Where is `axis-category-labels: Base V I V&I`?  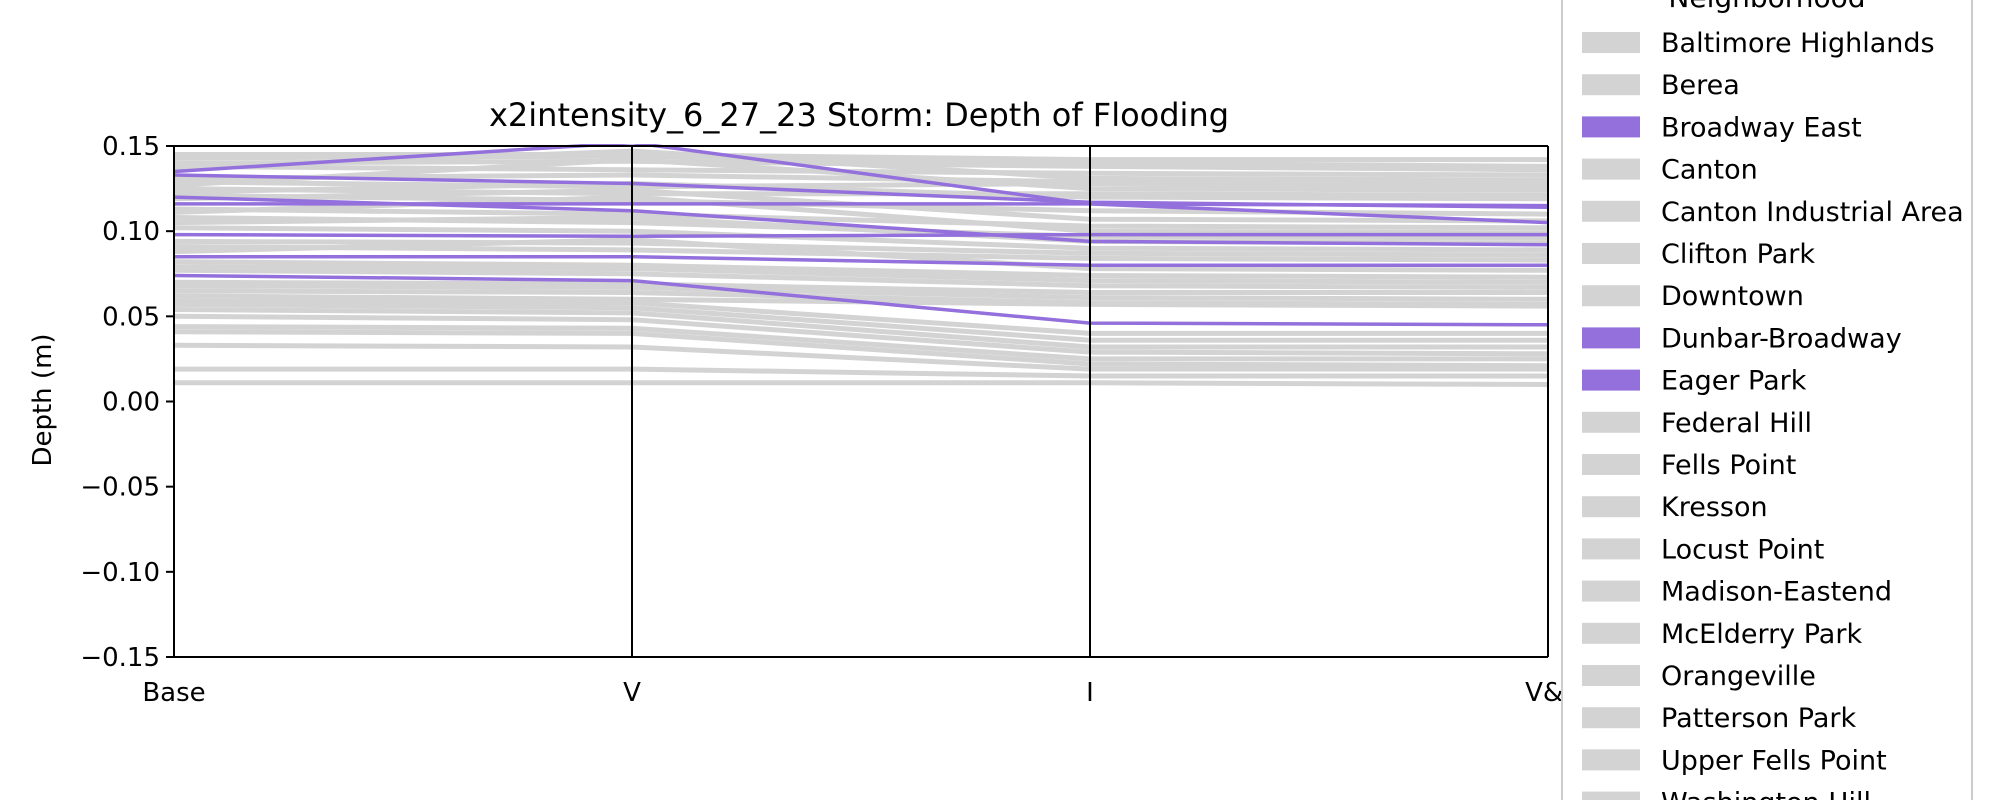
axis-category-labels: Base V I V&I is located at coordinates (856, 693).